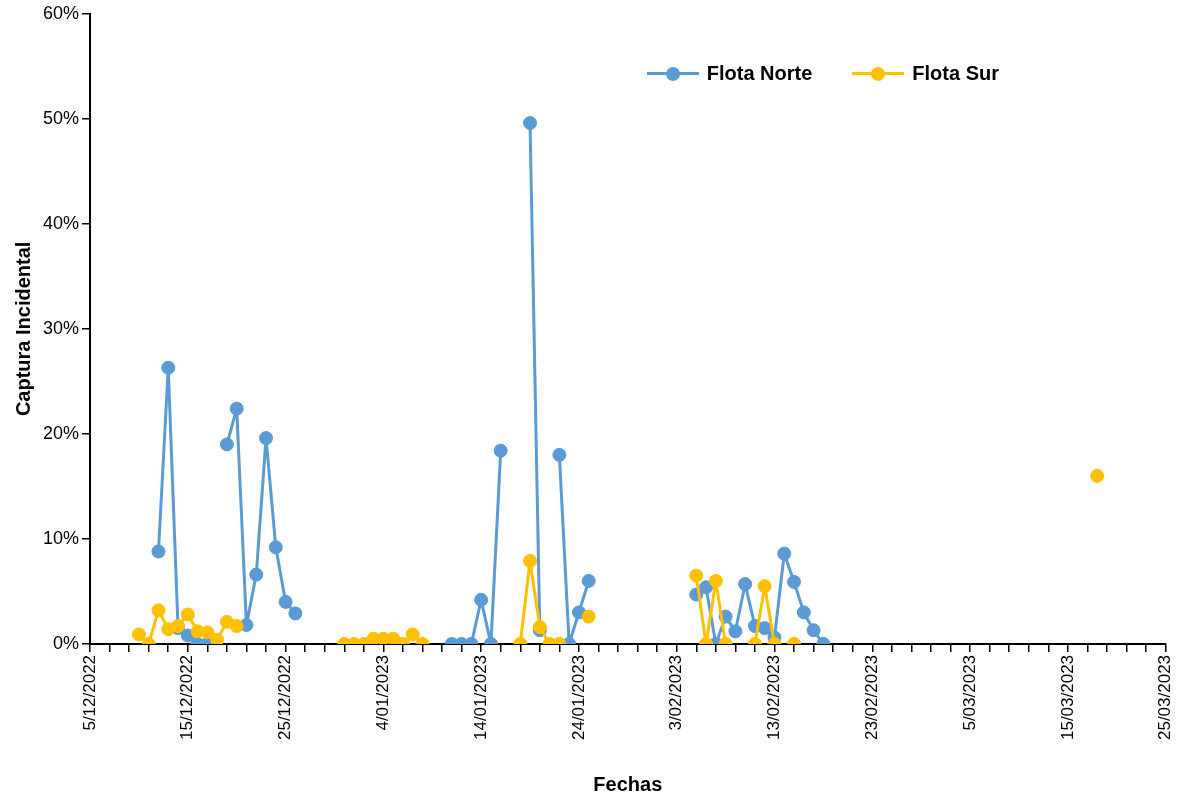 The image size is (1189, 809). Describe the element at coordinates (774, 697) in the screenshot. I see `x-tick-label: 13/02/2023` at that location.